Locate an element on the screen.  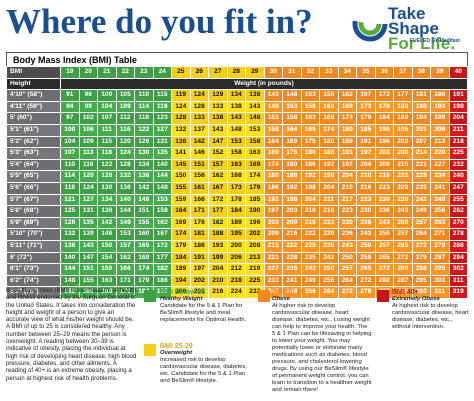
weight: 91 is located at coordinates (70, 95).